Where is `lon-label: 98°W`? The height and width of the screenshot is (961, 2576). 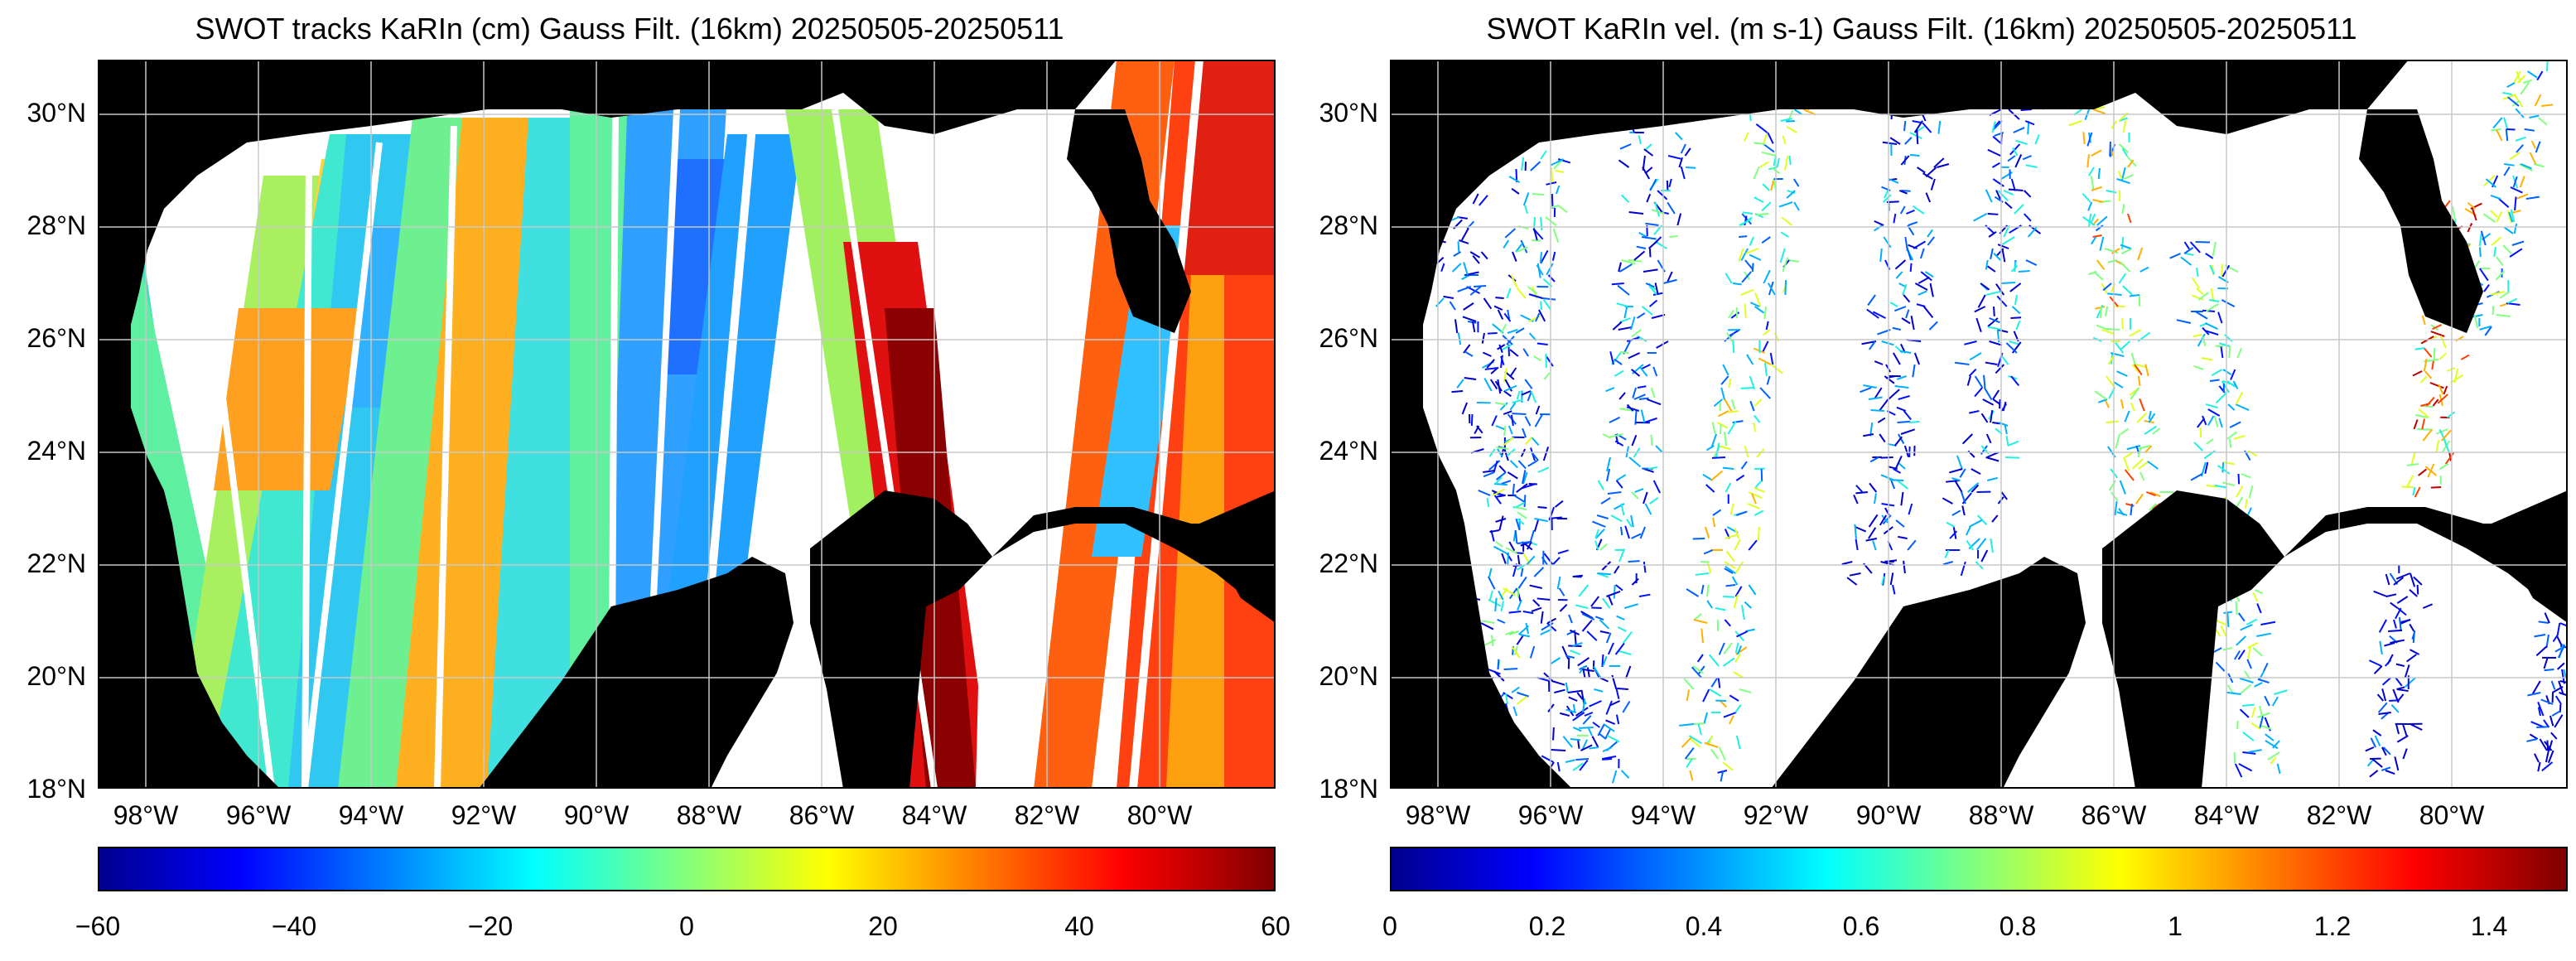
lon-label: 98°W is located at coordinates (146, 815).